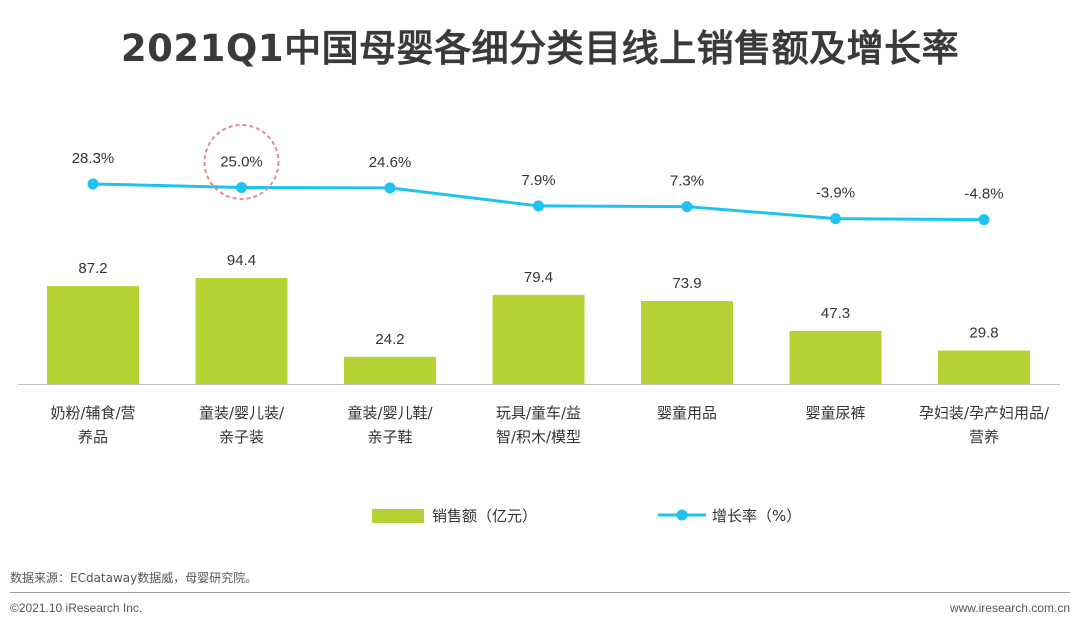 The height and width of the screenshot is (632, 1080). I want to click on growth-value-label-1: 25.0%, so click(241, 162).